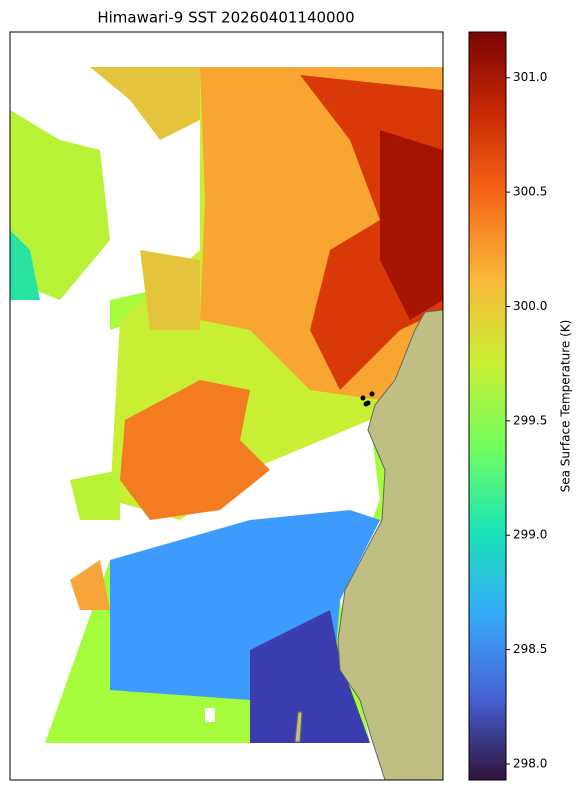  What do you see at coordinates (390, 544) in the screenshot?
I see `land` at bounding box center [390, 544].